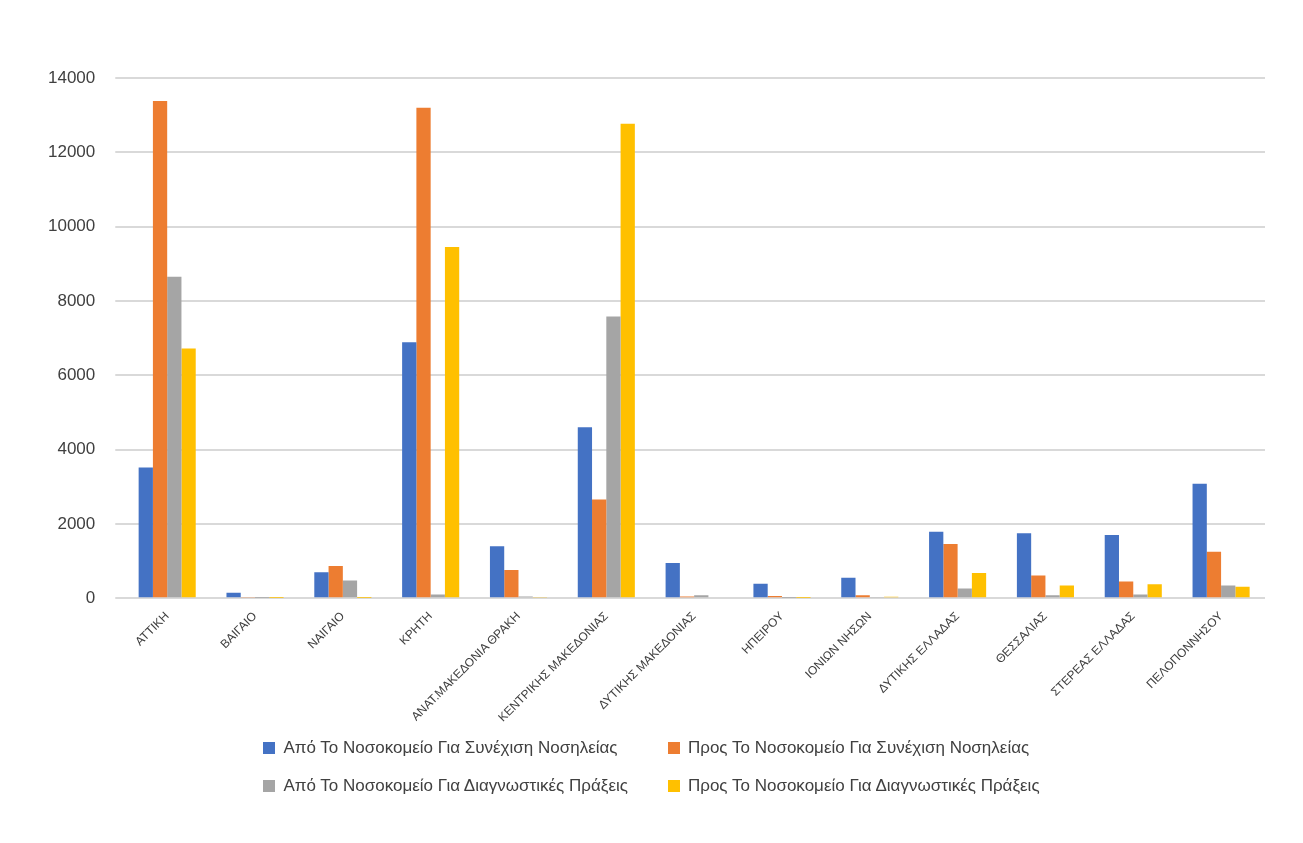 This screenshot has height=843, width=1303. I want to click on legend-label: Από Το Νοσοκομείο Για Συνέχιση Νοσηλείας, so click(450, 748).